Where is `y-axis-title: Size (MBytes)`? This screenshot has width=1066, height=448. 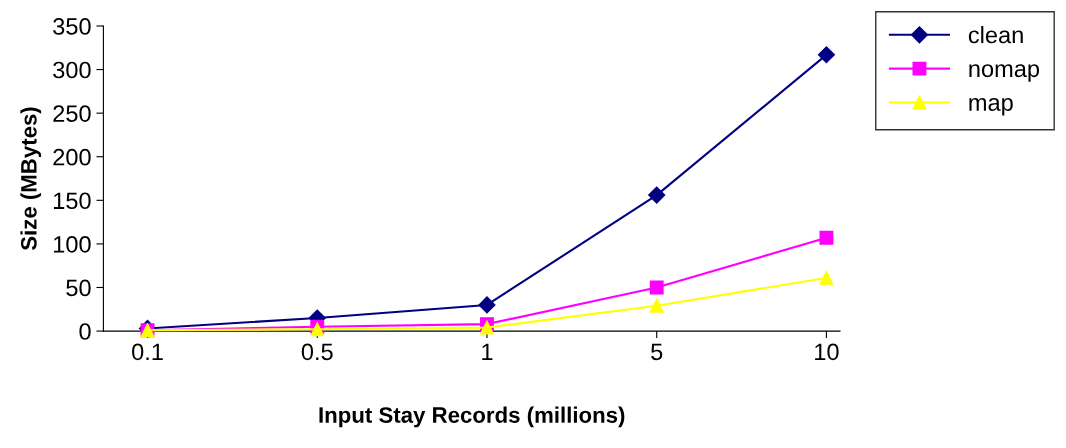 y-axis-title: Size (MBytes) is located at coordinates (31, 179).